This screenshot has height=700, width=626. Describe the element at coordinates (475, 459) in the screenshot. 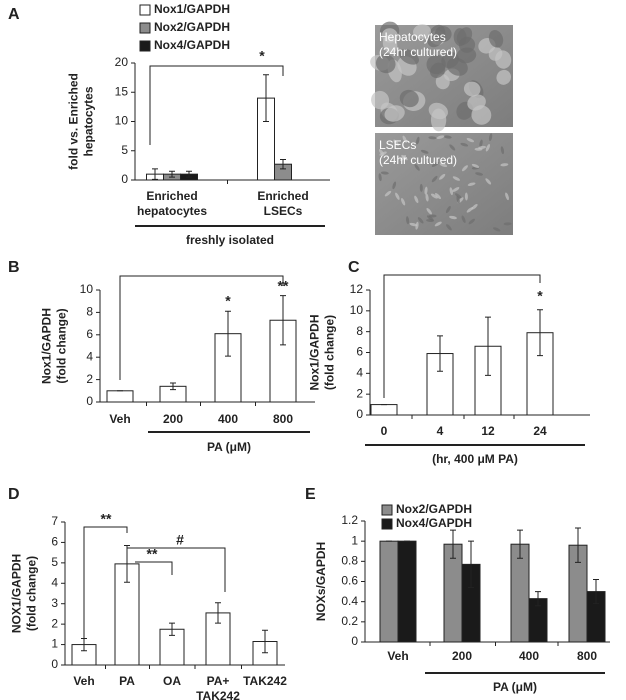

I see `x-axis-label: (hr, 400 μM PA)` at that location.